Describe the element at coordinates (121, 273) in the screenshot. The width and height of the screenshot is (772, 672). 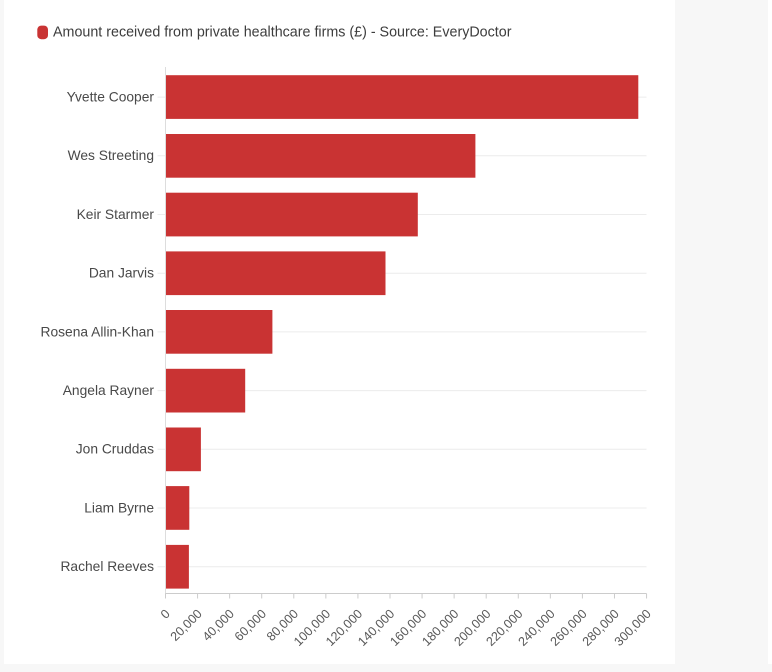
I see `svg-text: Dan Jarvis` at that location.